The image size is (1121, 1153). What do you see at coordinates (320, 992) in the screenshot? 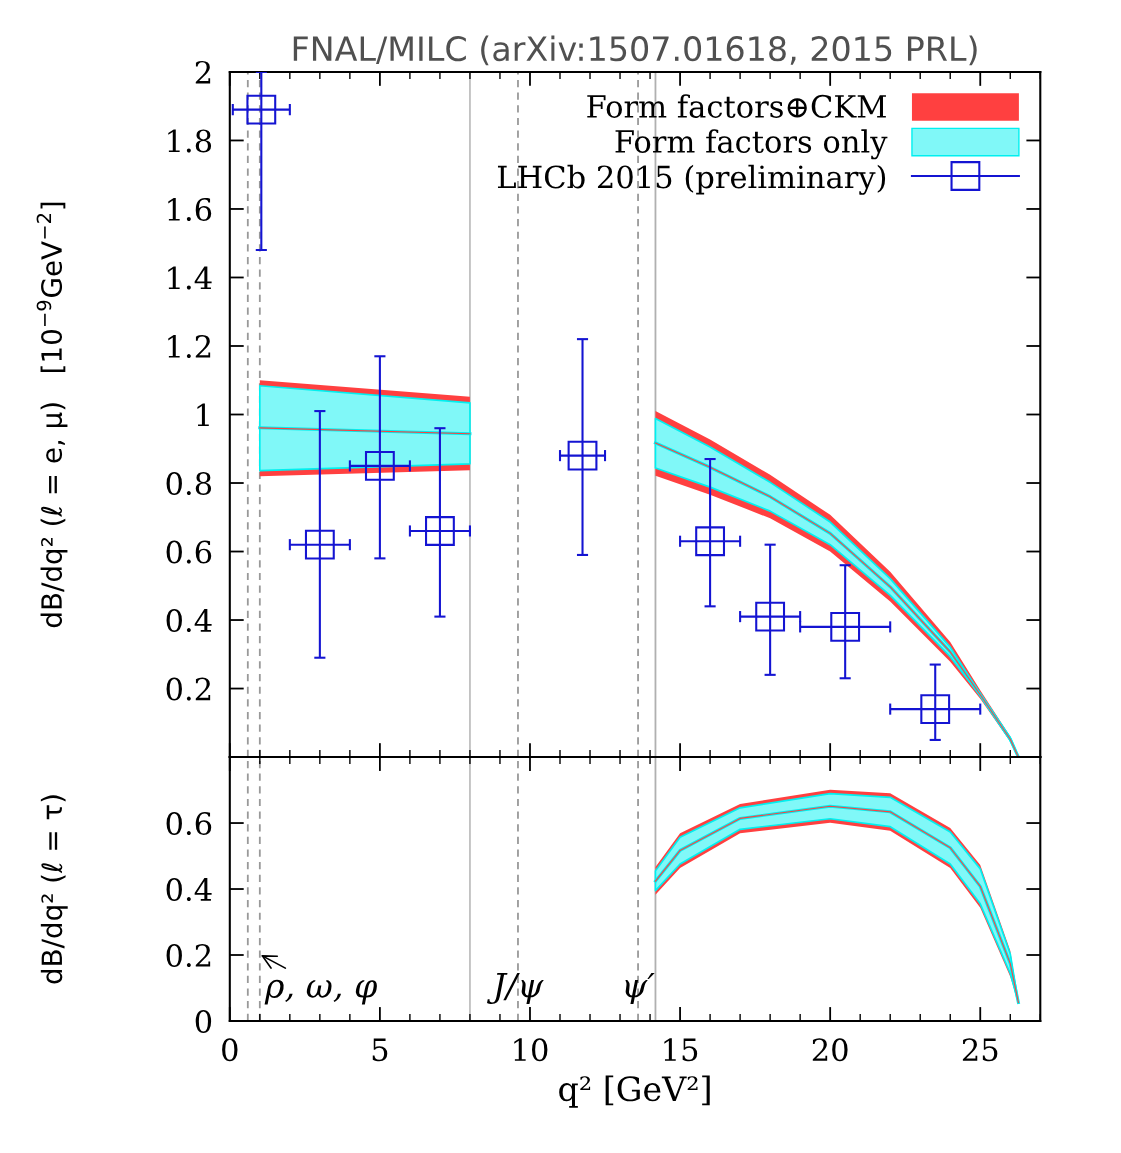
I see `annotation: ρ, ω, φ` at bounding box center [320, 992].